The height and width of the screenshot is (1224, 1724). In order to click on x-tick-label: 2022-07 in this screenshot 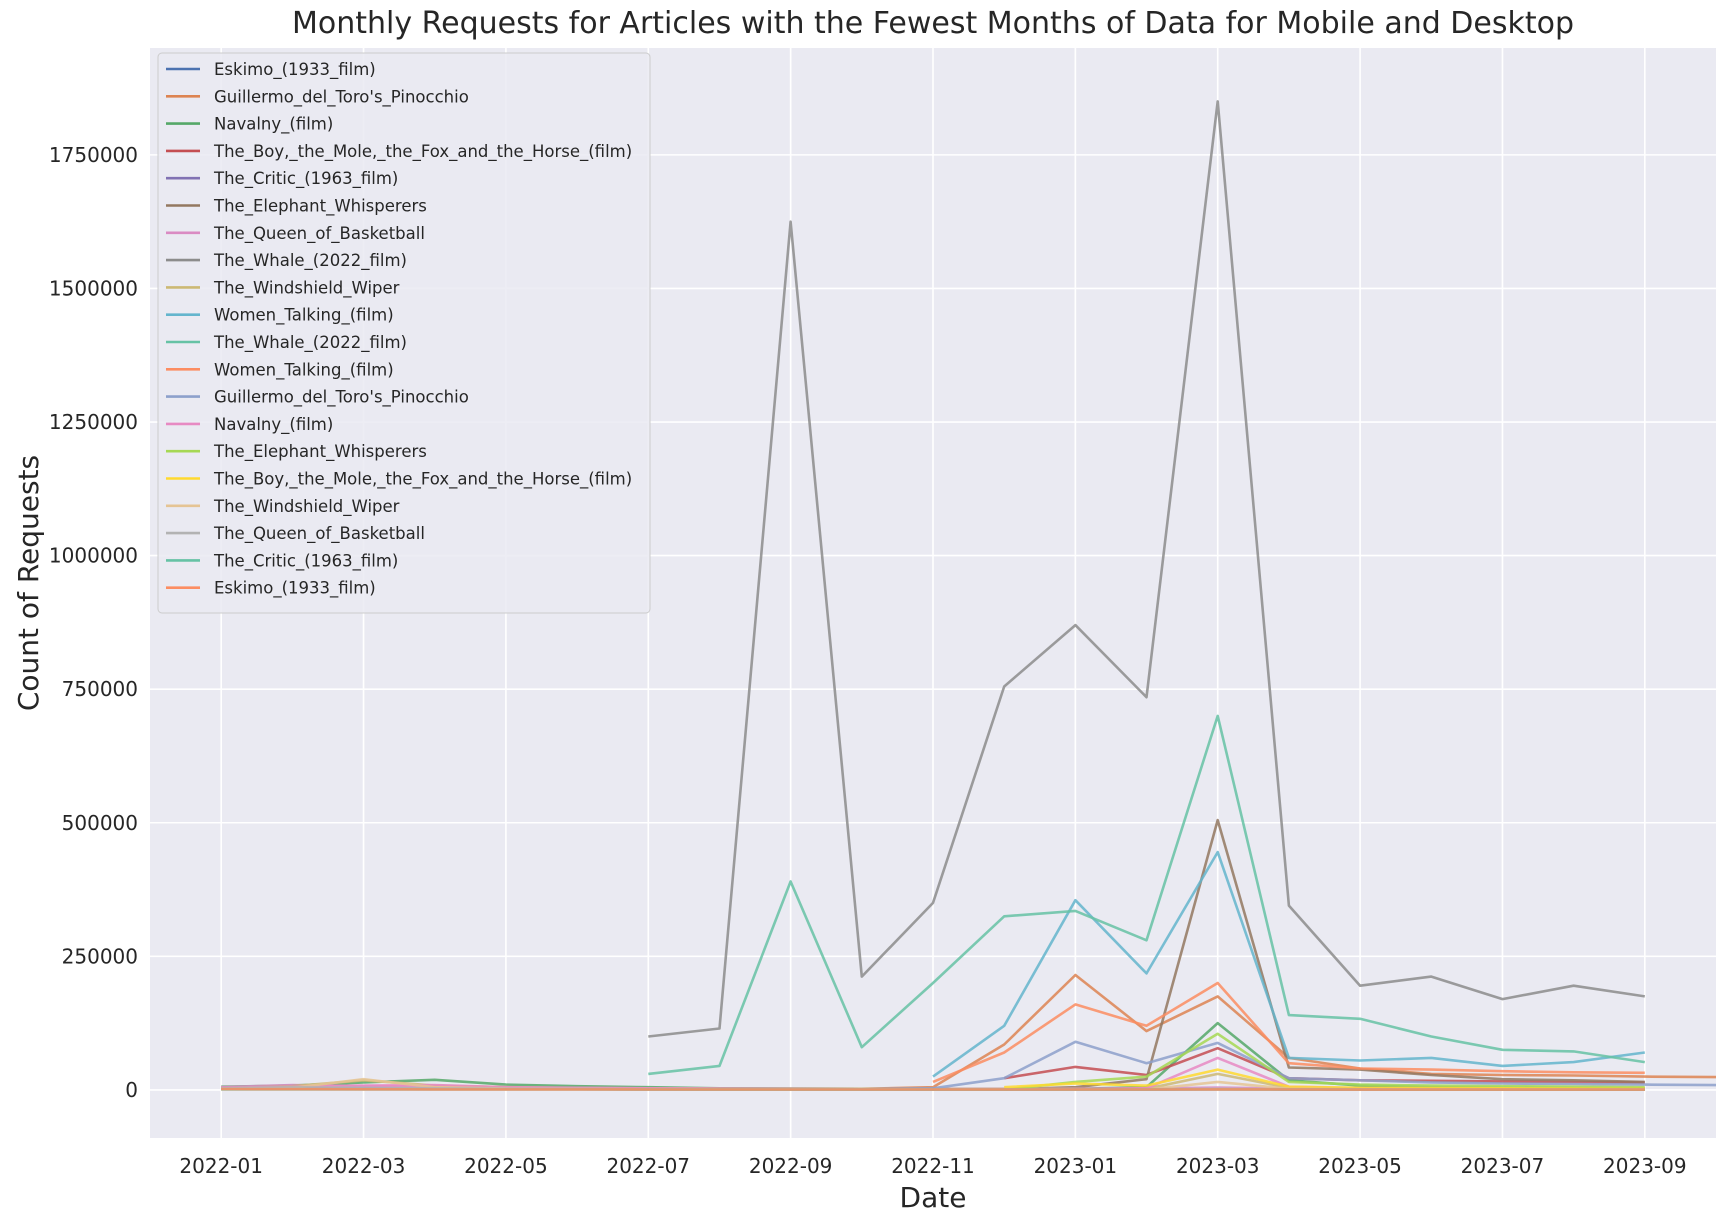, I will do `click(648, 1166)`.